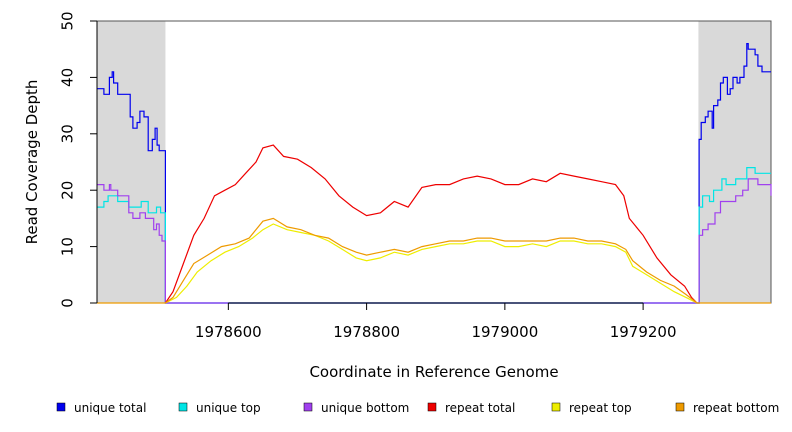  I want to click on x-tick-label-1: 1978600, so click(228, 332).